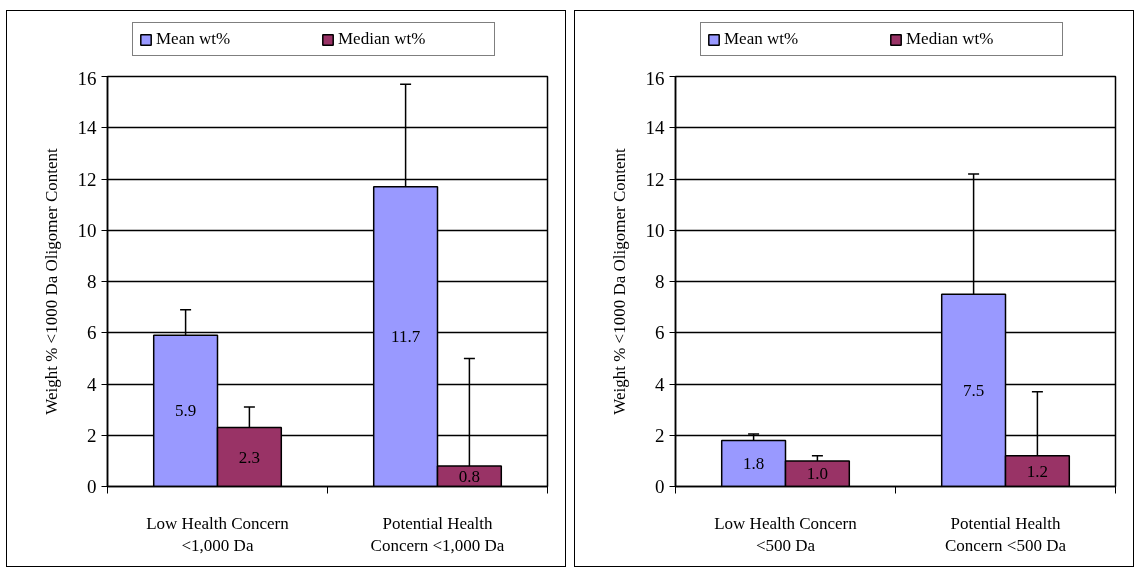 This screenshot has width=1136, height=570. Describe the element at coordinates (1037, 471) in the screenshot. I see `data-label: 1.2` at that location.